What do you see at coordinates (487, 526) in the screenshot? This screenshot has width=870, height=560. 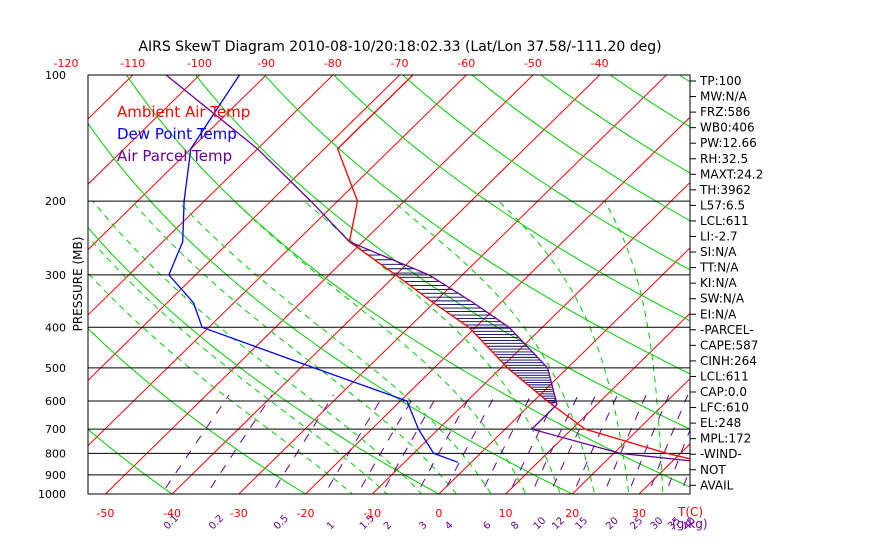 I see `mixing-ratio-tick-label: 6` at bounding box center [487, 526].